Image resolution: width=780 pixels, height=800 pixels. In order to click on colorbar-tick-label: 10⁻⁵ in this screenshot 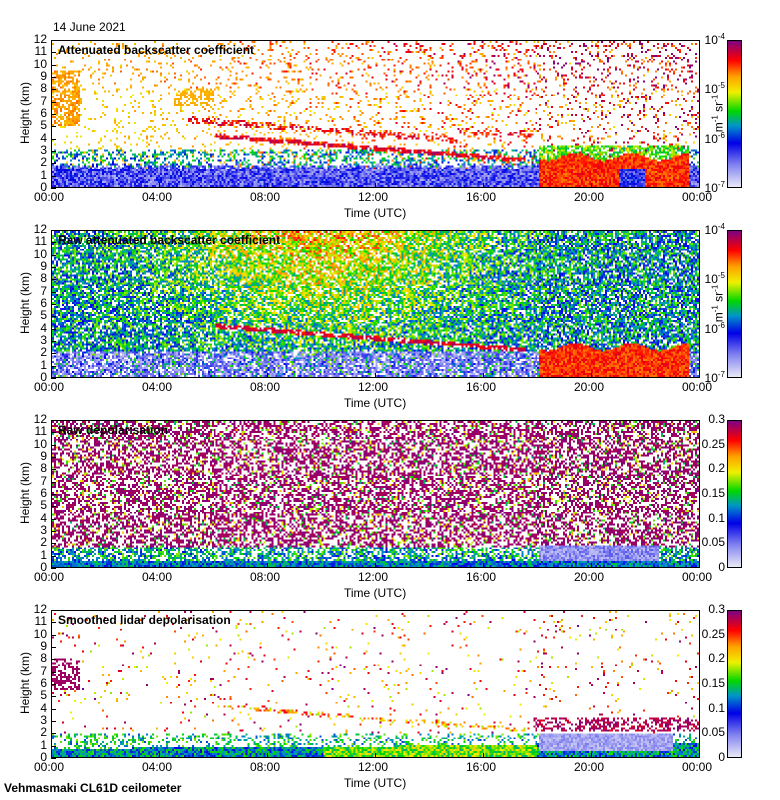, I will do `click(715, 278)`.